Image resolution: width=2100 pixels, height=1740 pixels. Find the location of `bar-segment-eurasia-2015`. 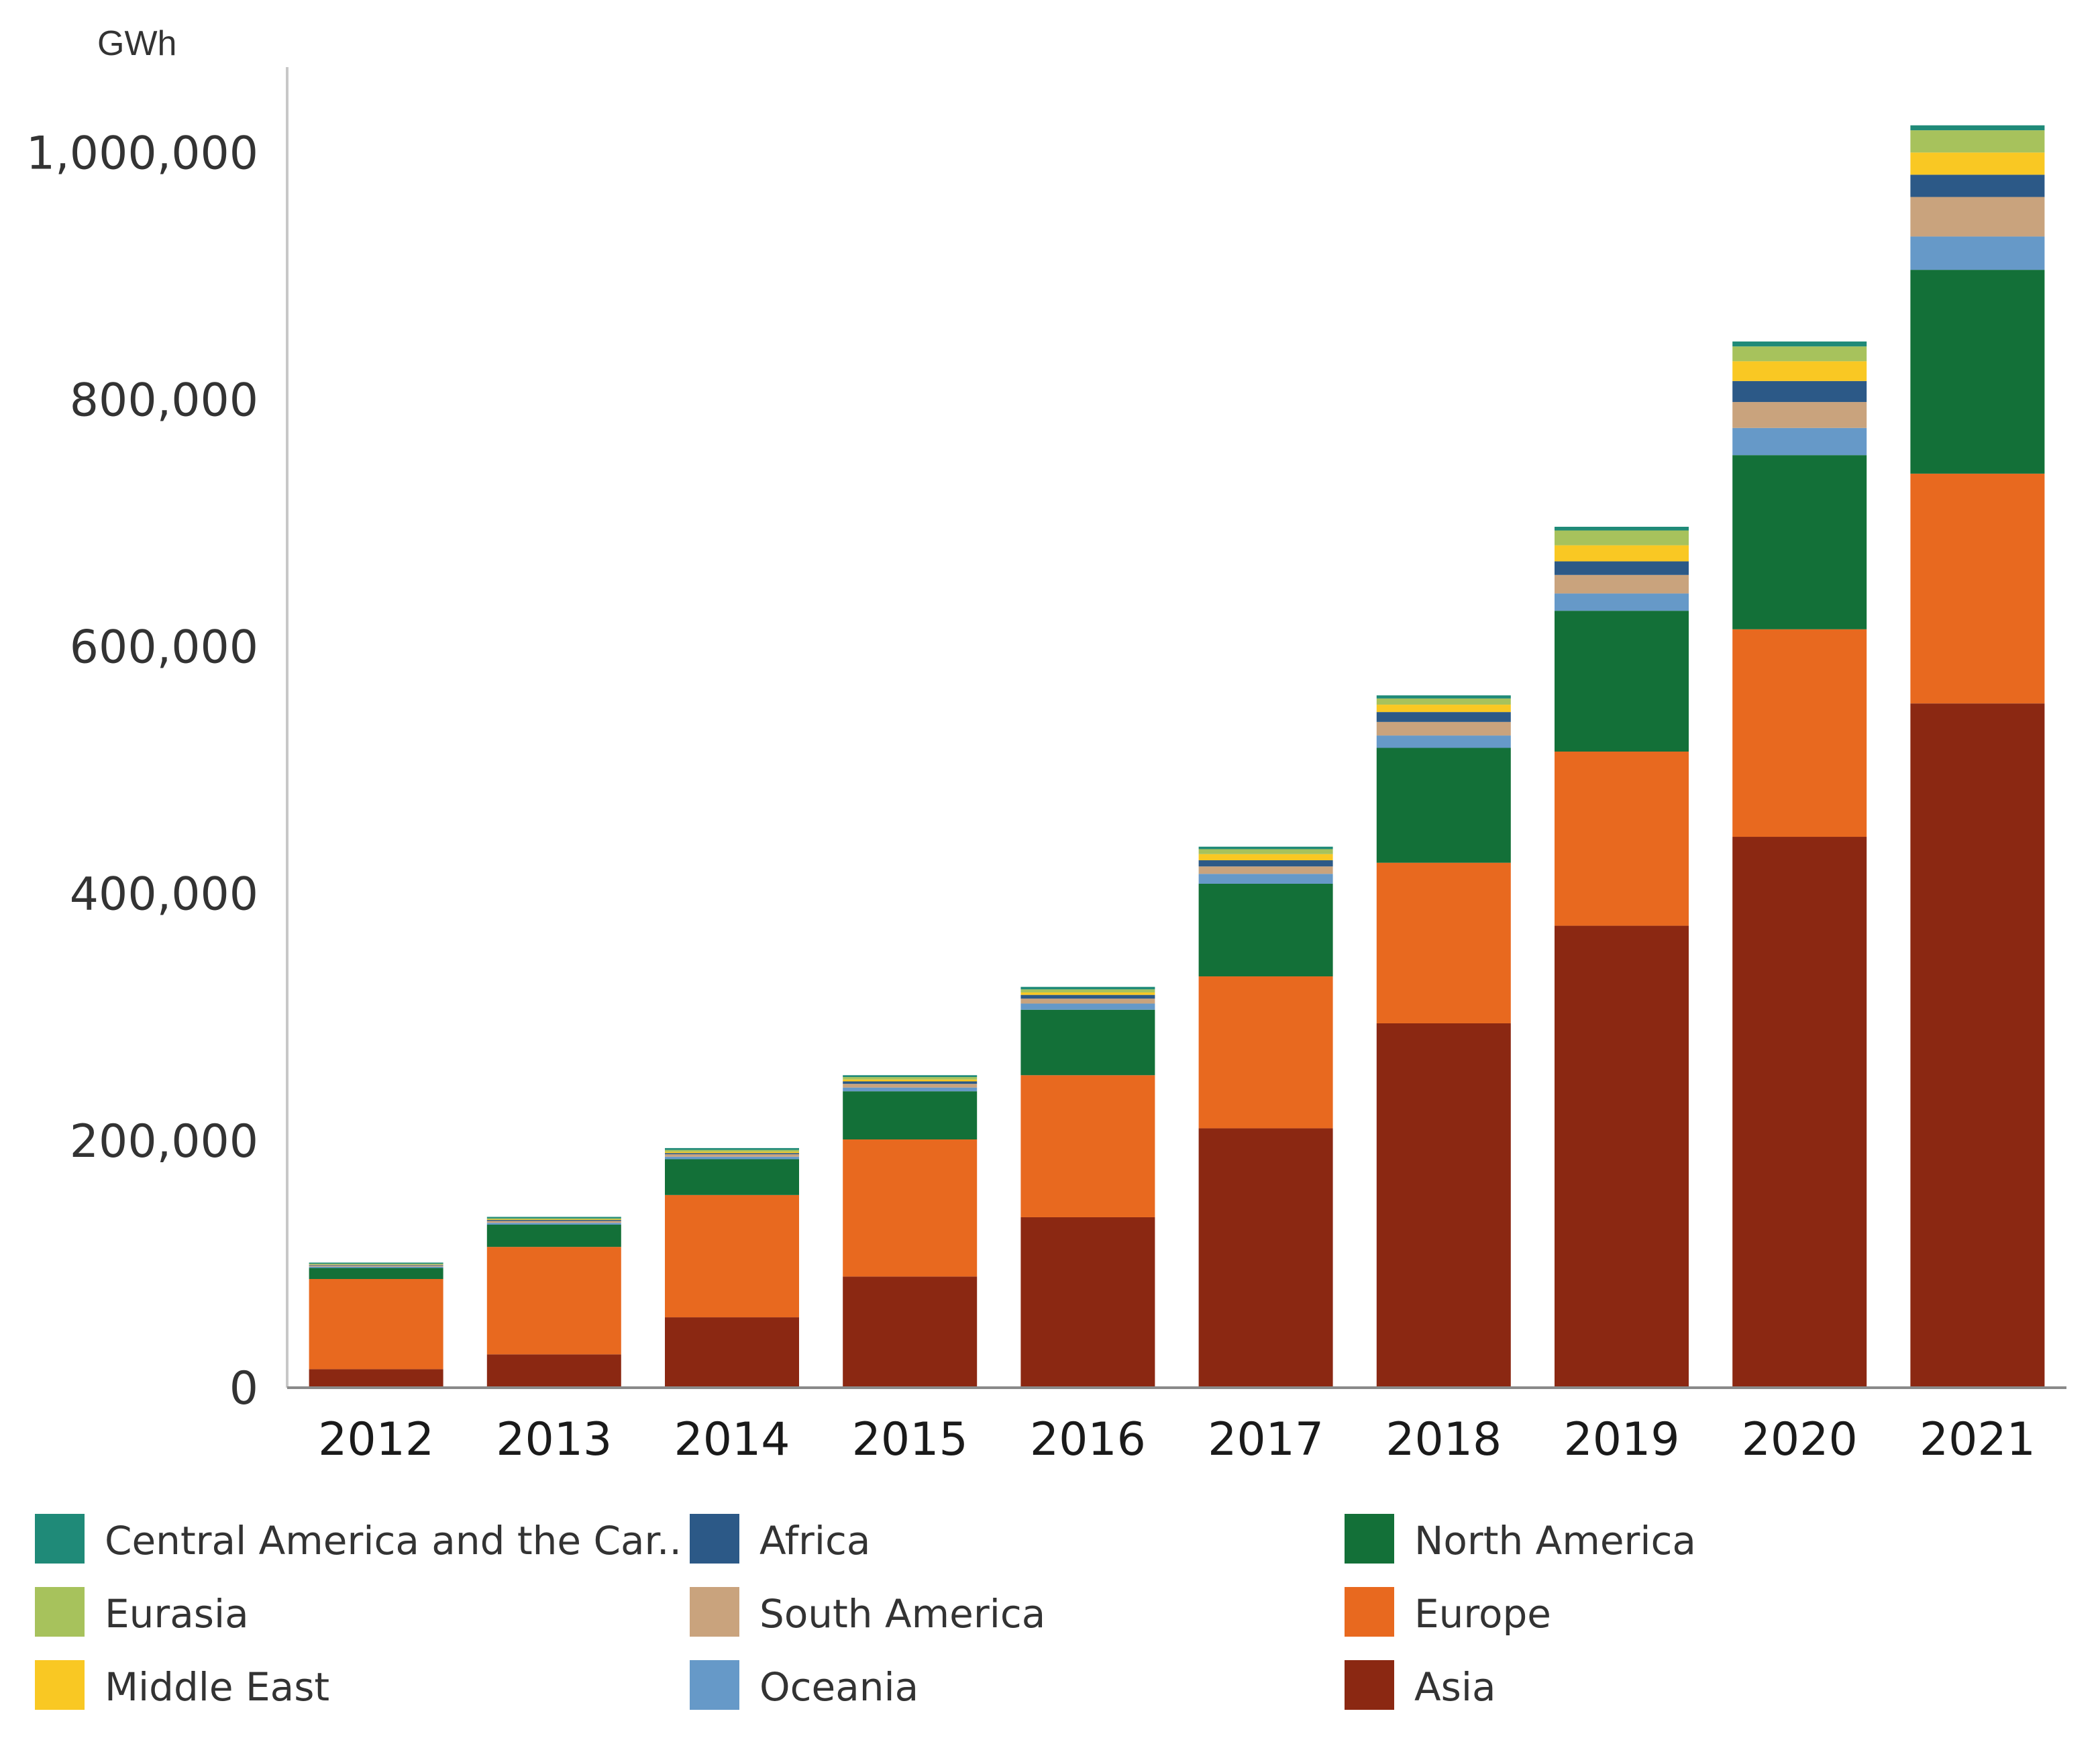

bar-segment-eurasia-2015 is located at coordinates (911, 1078).